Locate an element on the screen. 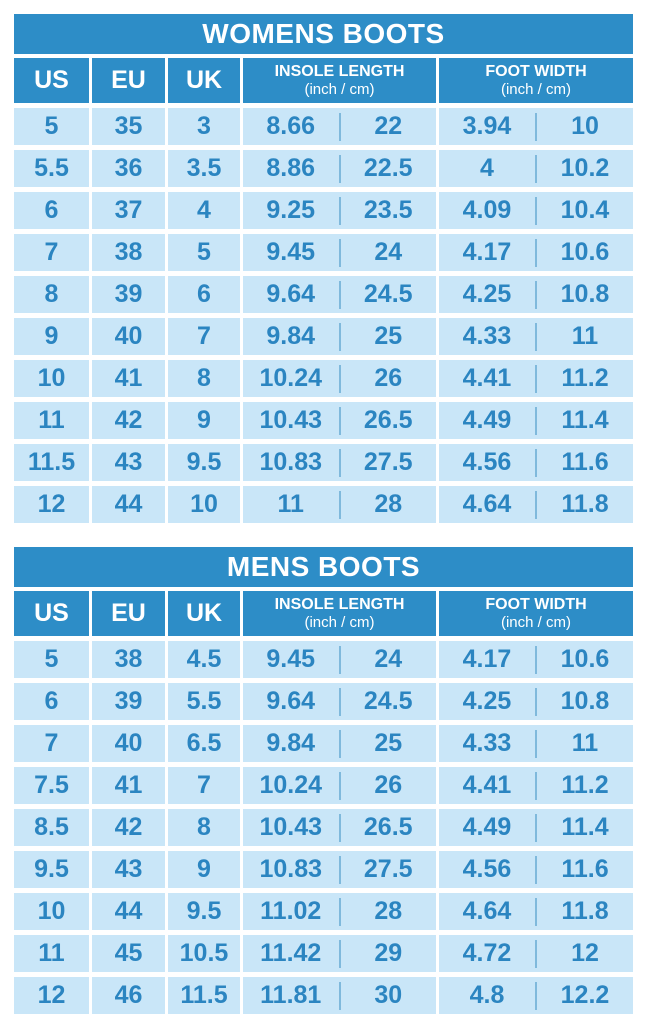  cell-us-size: 7.5 is located at coordinates (51, 785).